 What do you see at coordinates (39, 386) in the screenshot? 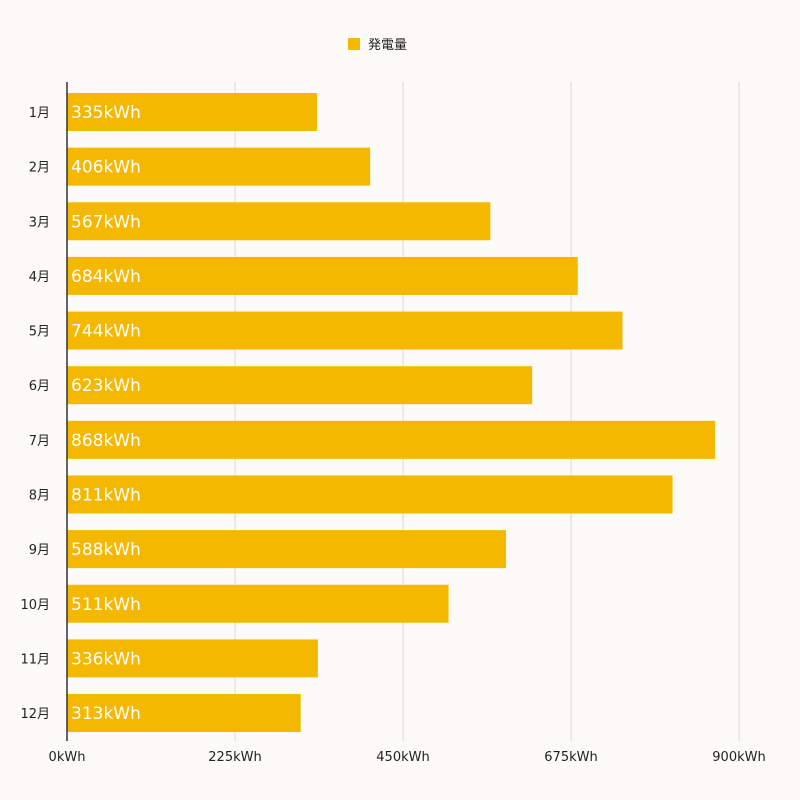
I see `y-category-label: 6月` at bounding box center [39, 386].